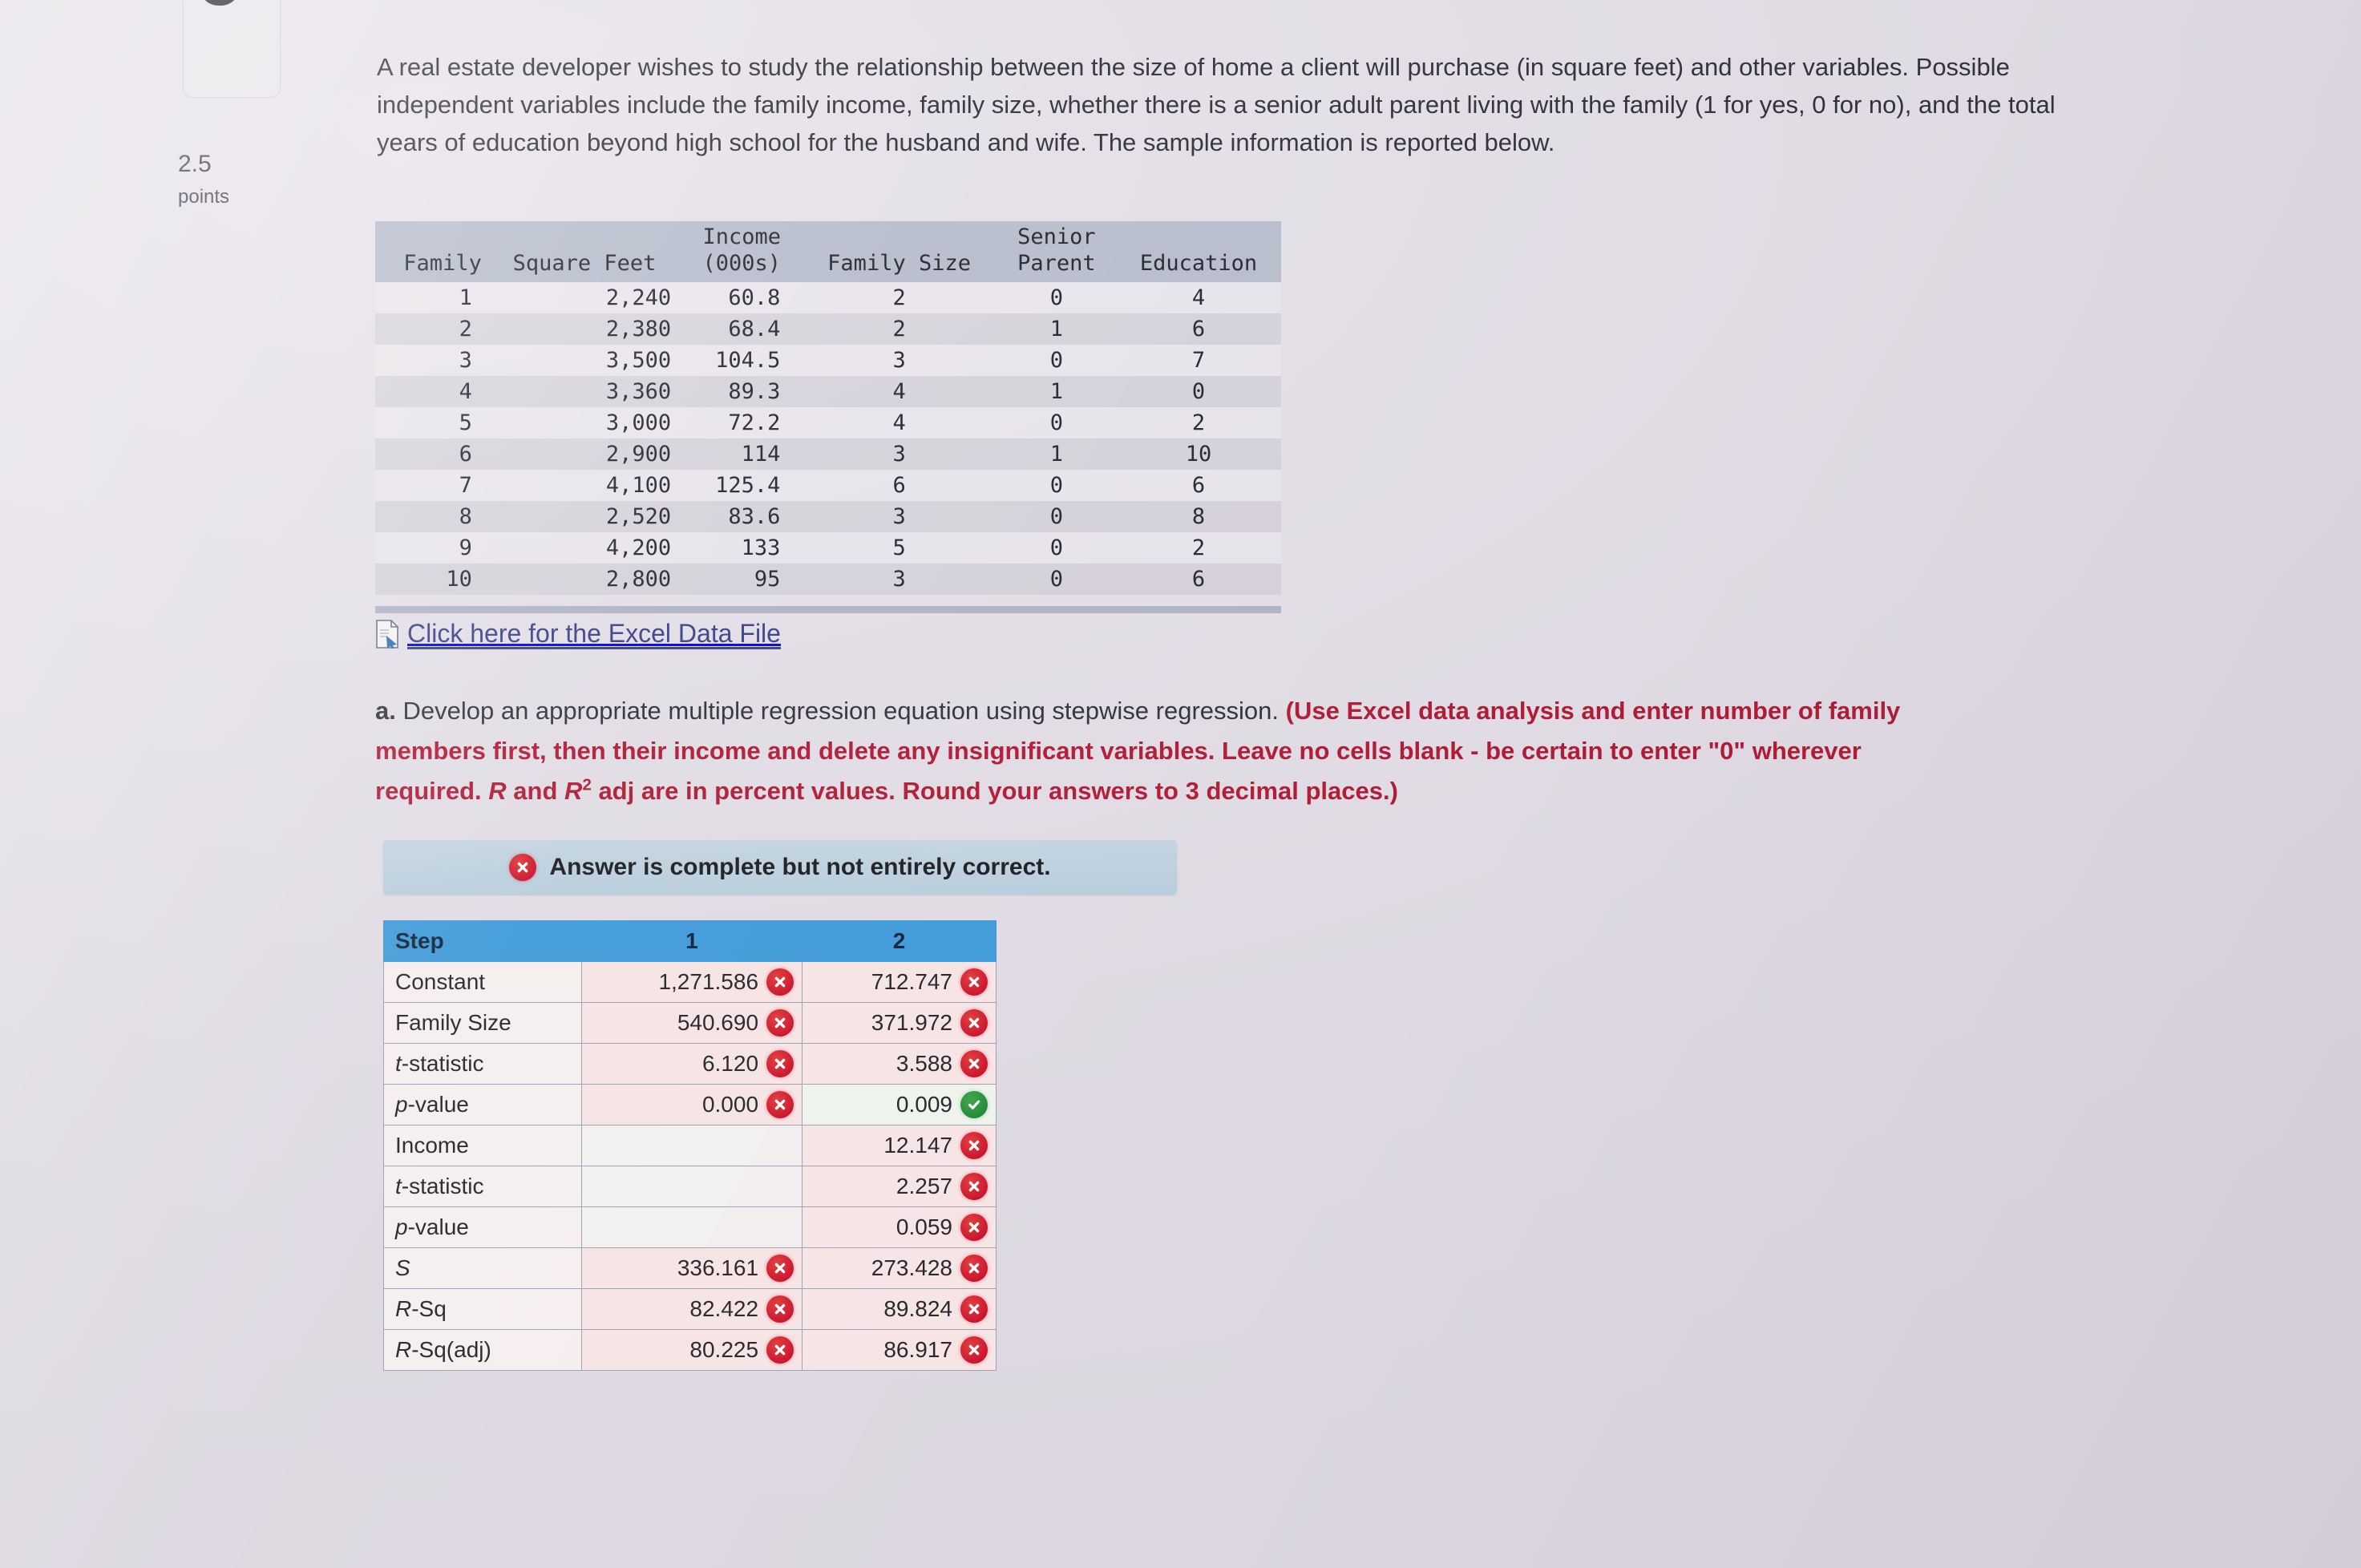 The height and width of the screenshot is (1568, 2361). Describe the element at coordinates (638, 547) in the screenshot. I see `table-cell: 4,200` at that location.